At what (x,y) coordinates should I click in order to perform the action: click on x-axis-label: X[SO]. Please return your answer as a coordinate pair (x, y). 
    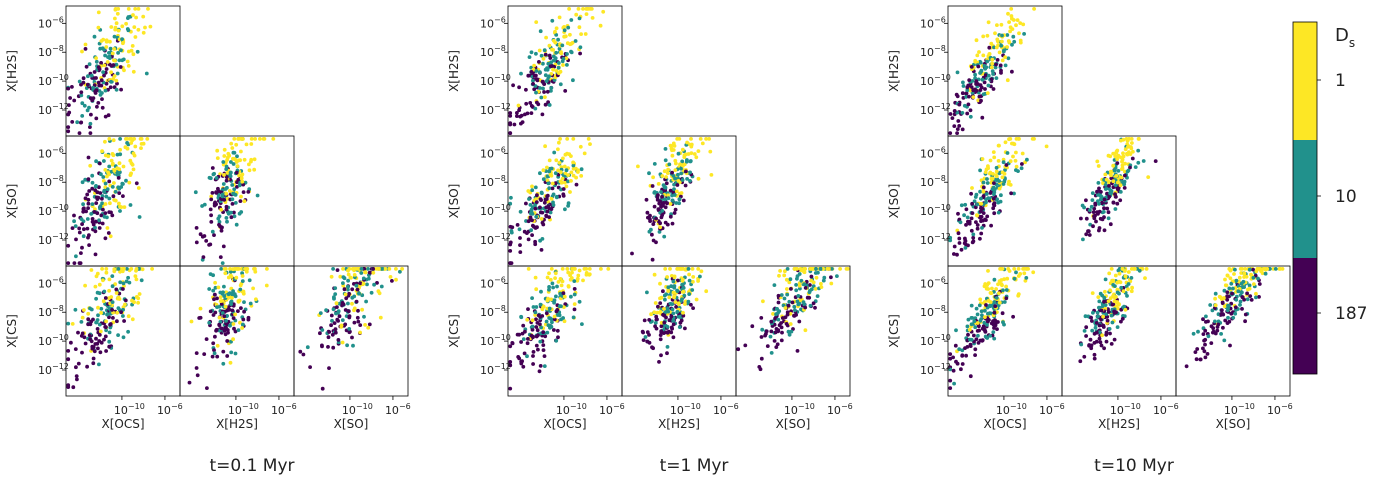
    Looking at the image, I should click on (793, 424).